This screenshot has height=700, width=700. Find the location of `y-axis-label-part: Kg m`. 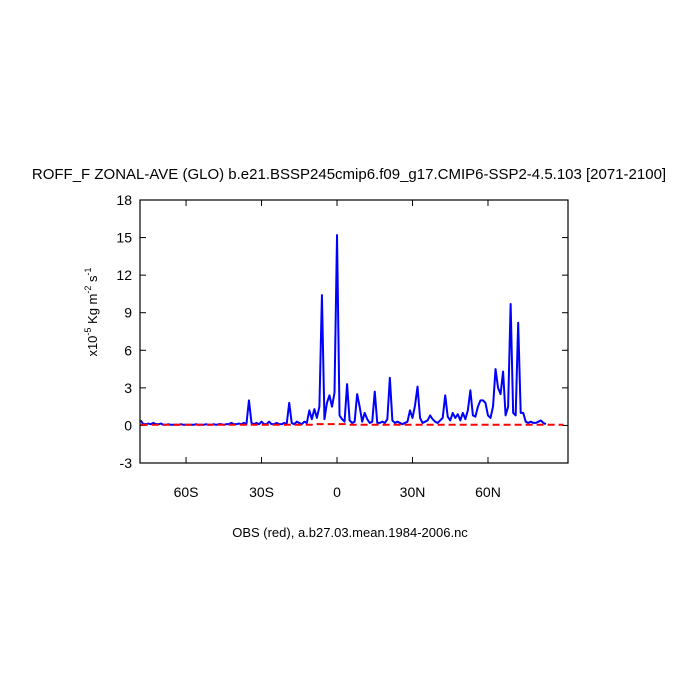

y-axis-label-part: Kg m is located at coordinates (92, 311).